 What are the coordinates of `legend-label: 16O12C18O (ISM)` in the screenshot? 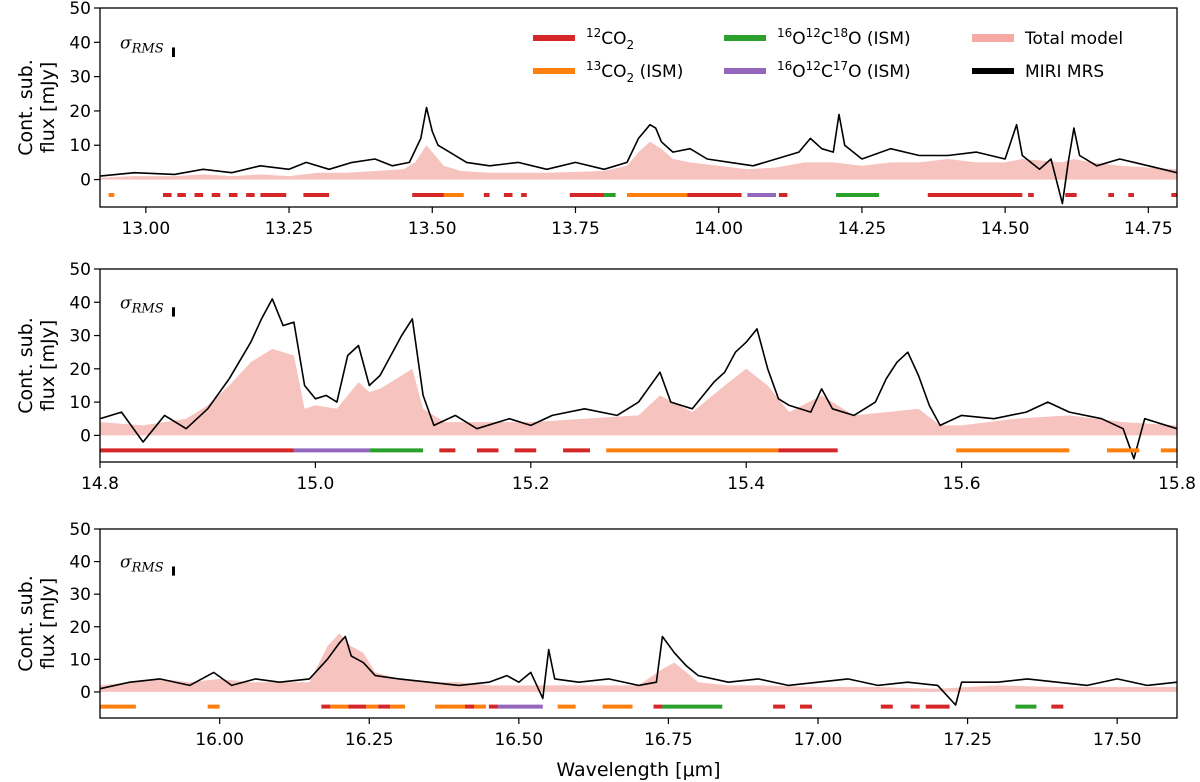 It's located at (844, 37).